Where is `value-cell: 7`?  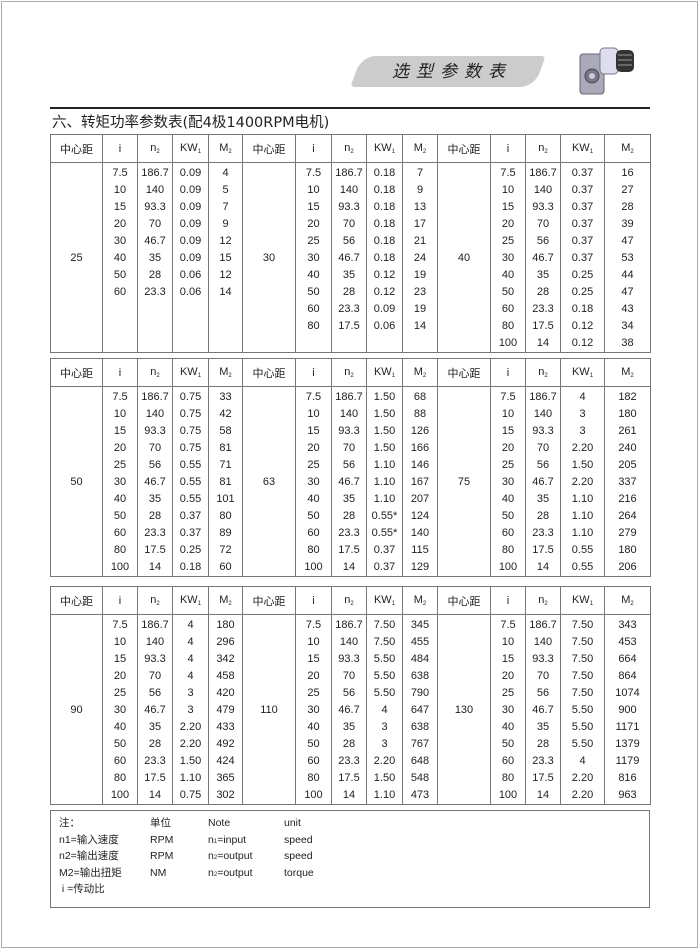
value-cell: 7 is located at coordinates (420, 173).